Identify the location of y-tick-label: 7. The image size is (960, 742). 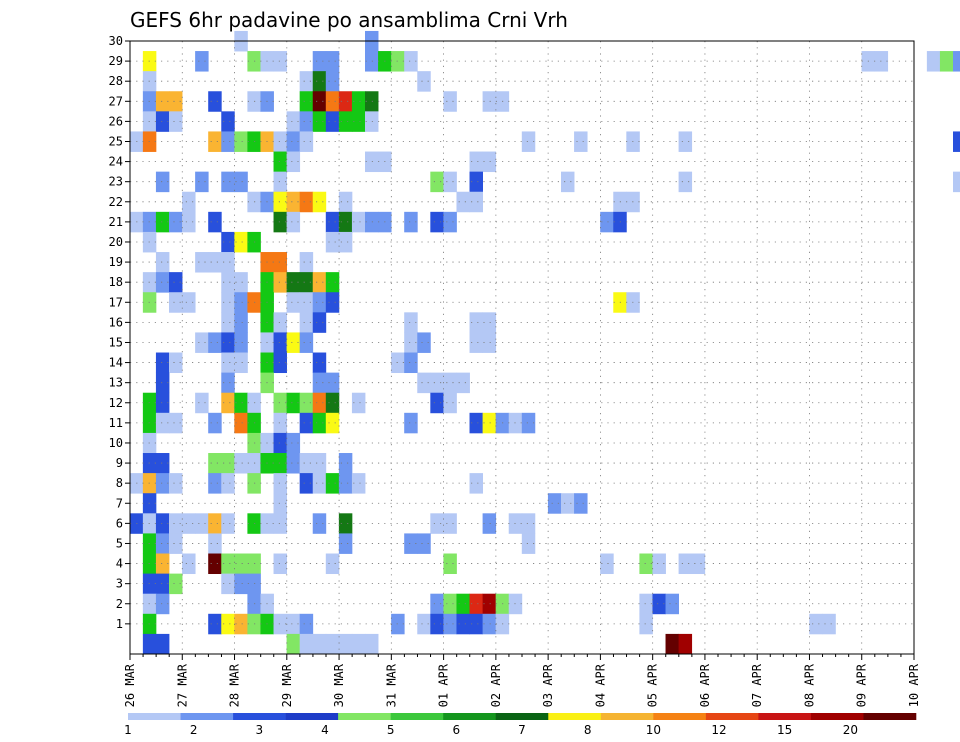
(119, 503).